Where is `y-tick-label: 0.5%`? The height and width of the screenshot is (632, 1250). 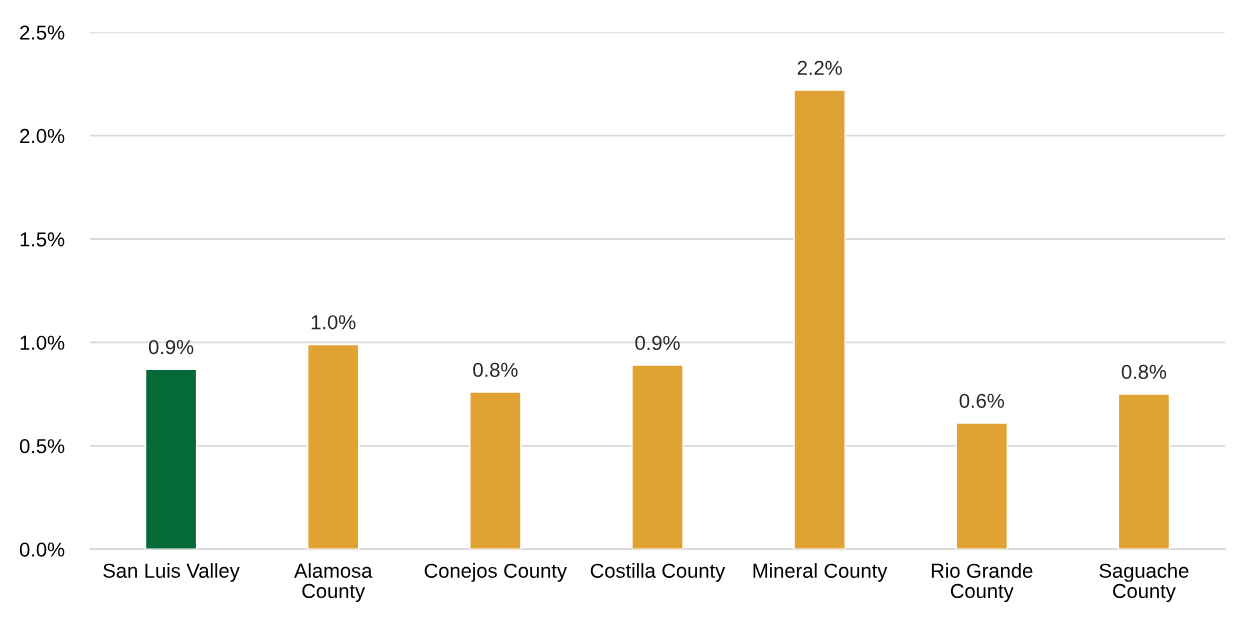 y-tick-label: 0.5% is located at coordinates (42, 446).